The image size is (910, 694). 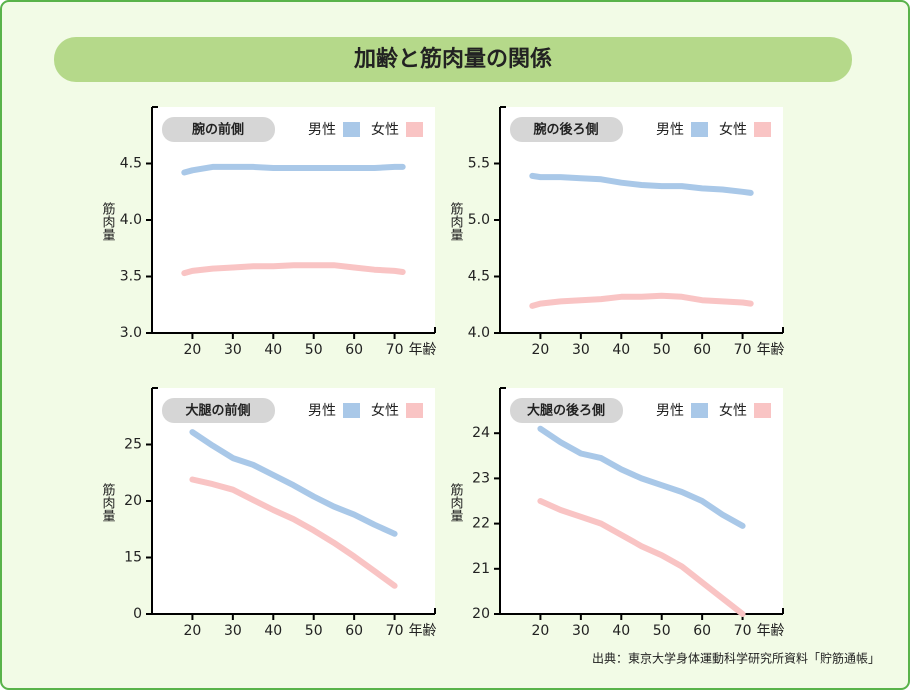 I want to click on y-tick-label: 5.0, so click(x=479, y=220).